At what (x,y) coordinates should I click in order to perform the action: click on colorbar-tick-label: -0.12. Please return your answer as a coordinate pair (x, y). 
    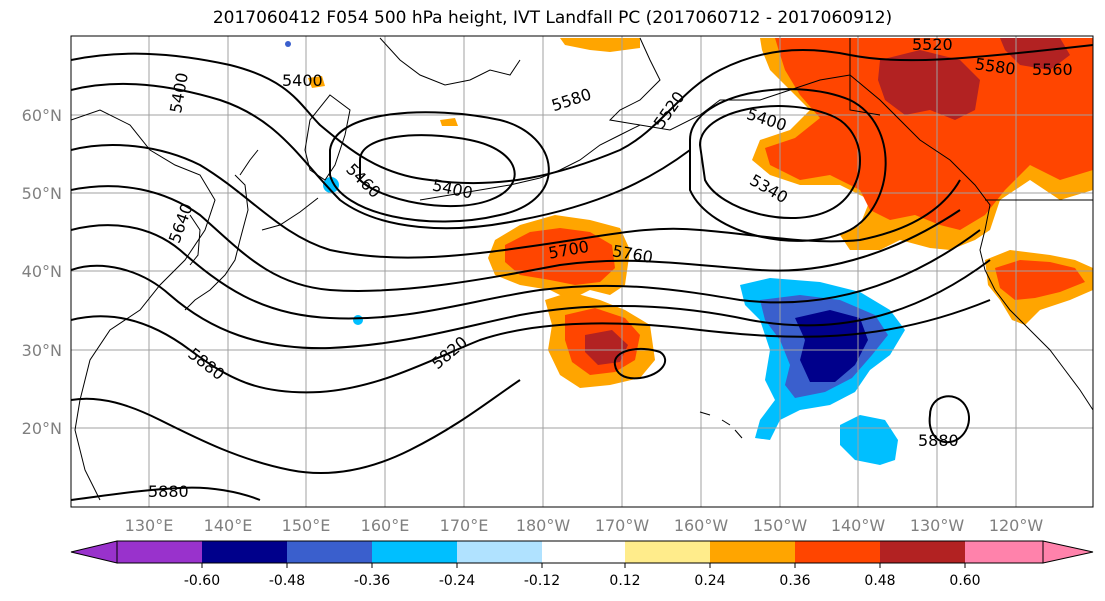
    Looking at the image, I should click on (542, 581).